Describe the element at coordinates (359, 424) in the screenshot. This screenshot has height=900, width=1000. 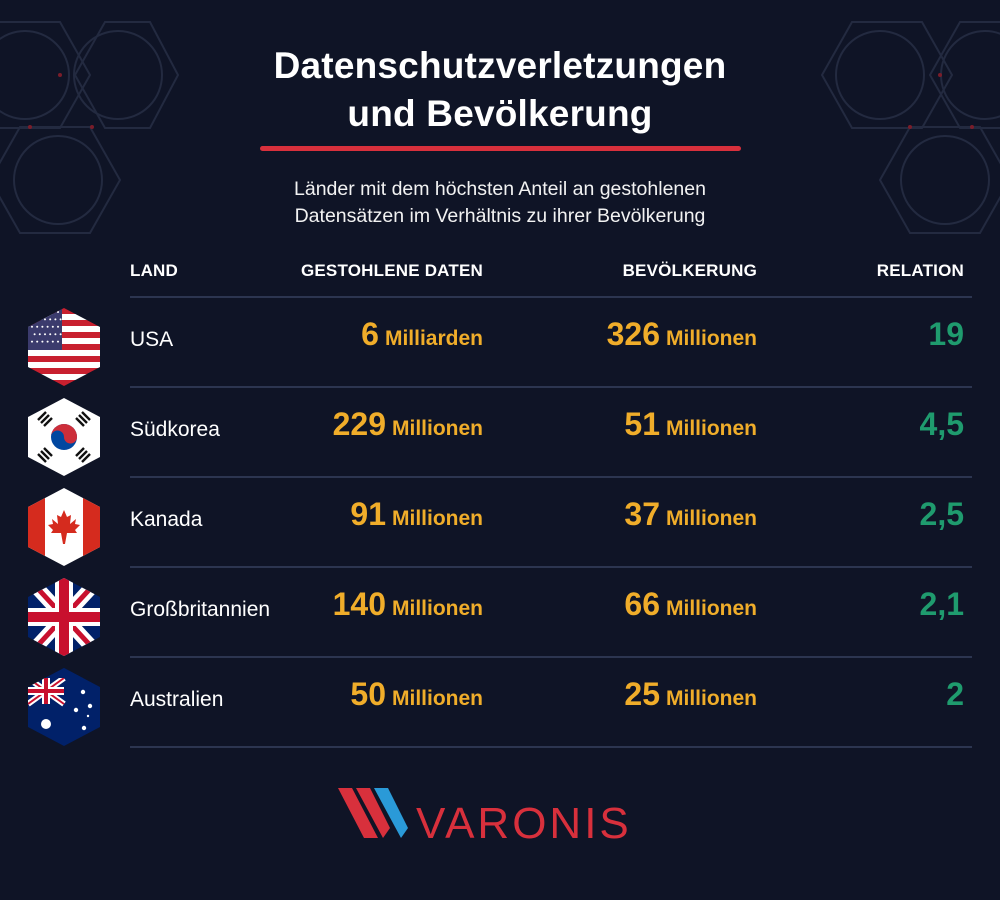
I see `stolen-data-value: 229` at that location.